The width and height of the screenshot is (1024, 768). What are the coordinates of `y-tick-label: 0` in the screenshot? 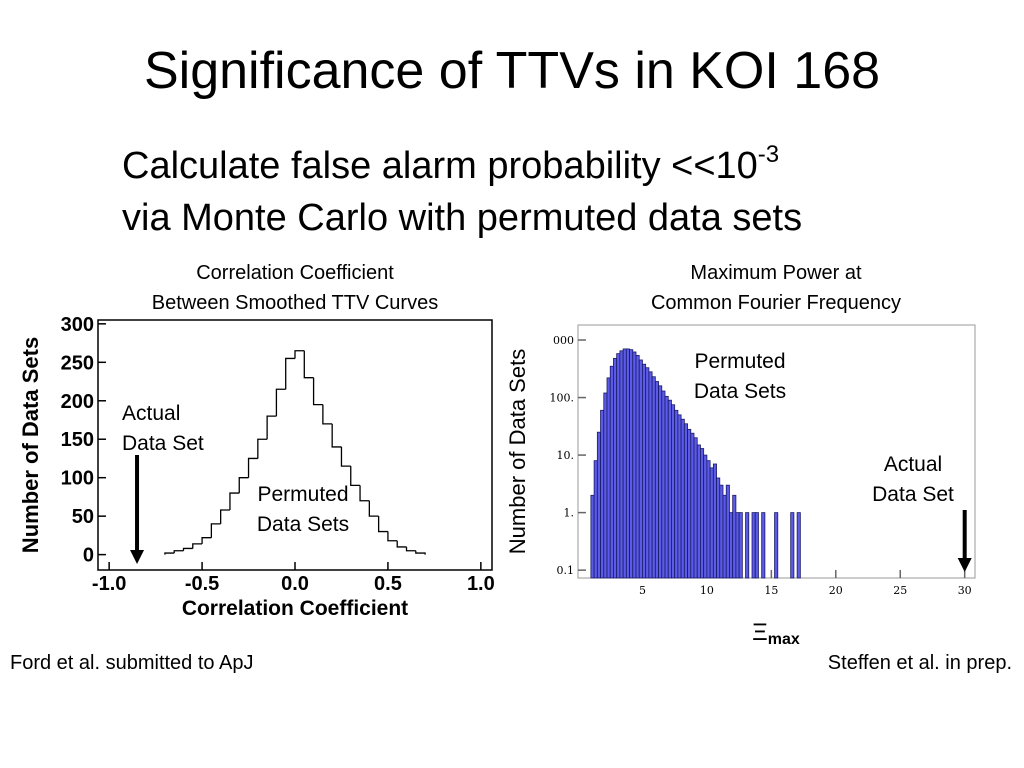 It's located at (88, 556).